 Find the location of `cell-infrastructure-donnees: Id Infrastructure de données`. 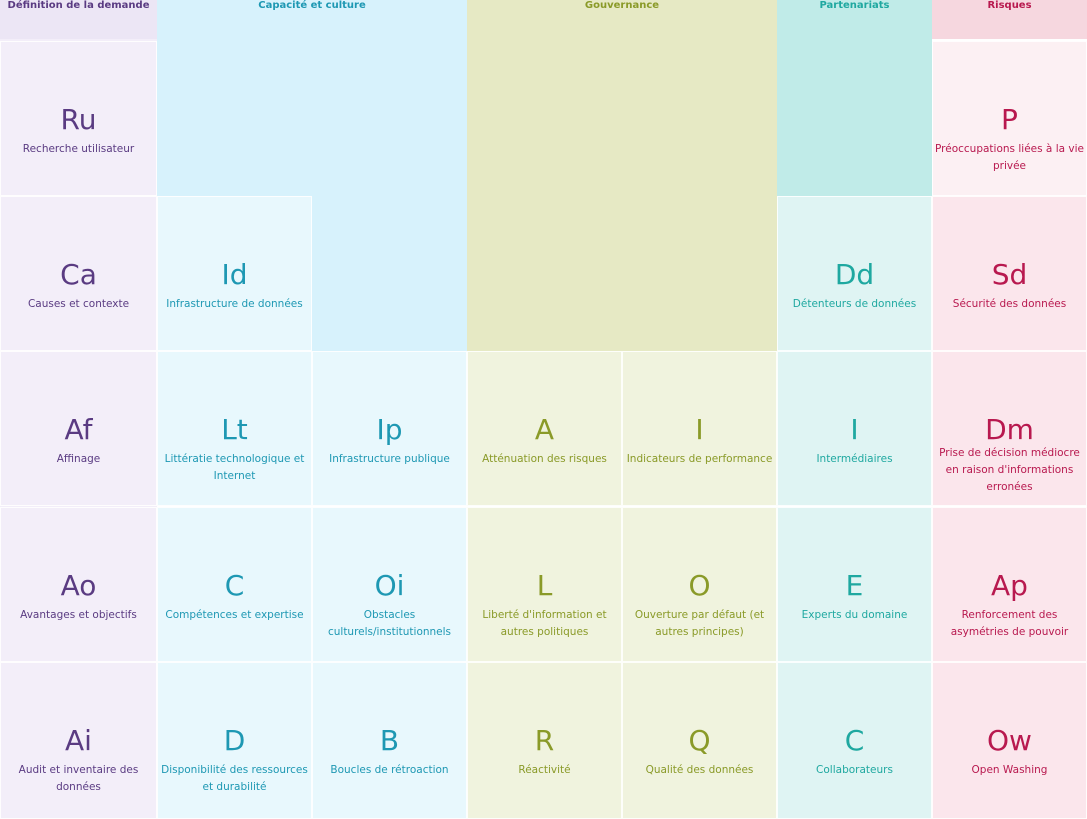

cell-infrastructure-donnees: Id Infrastructure de données is located at coordinates (234, 273).